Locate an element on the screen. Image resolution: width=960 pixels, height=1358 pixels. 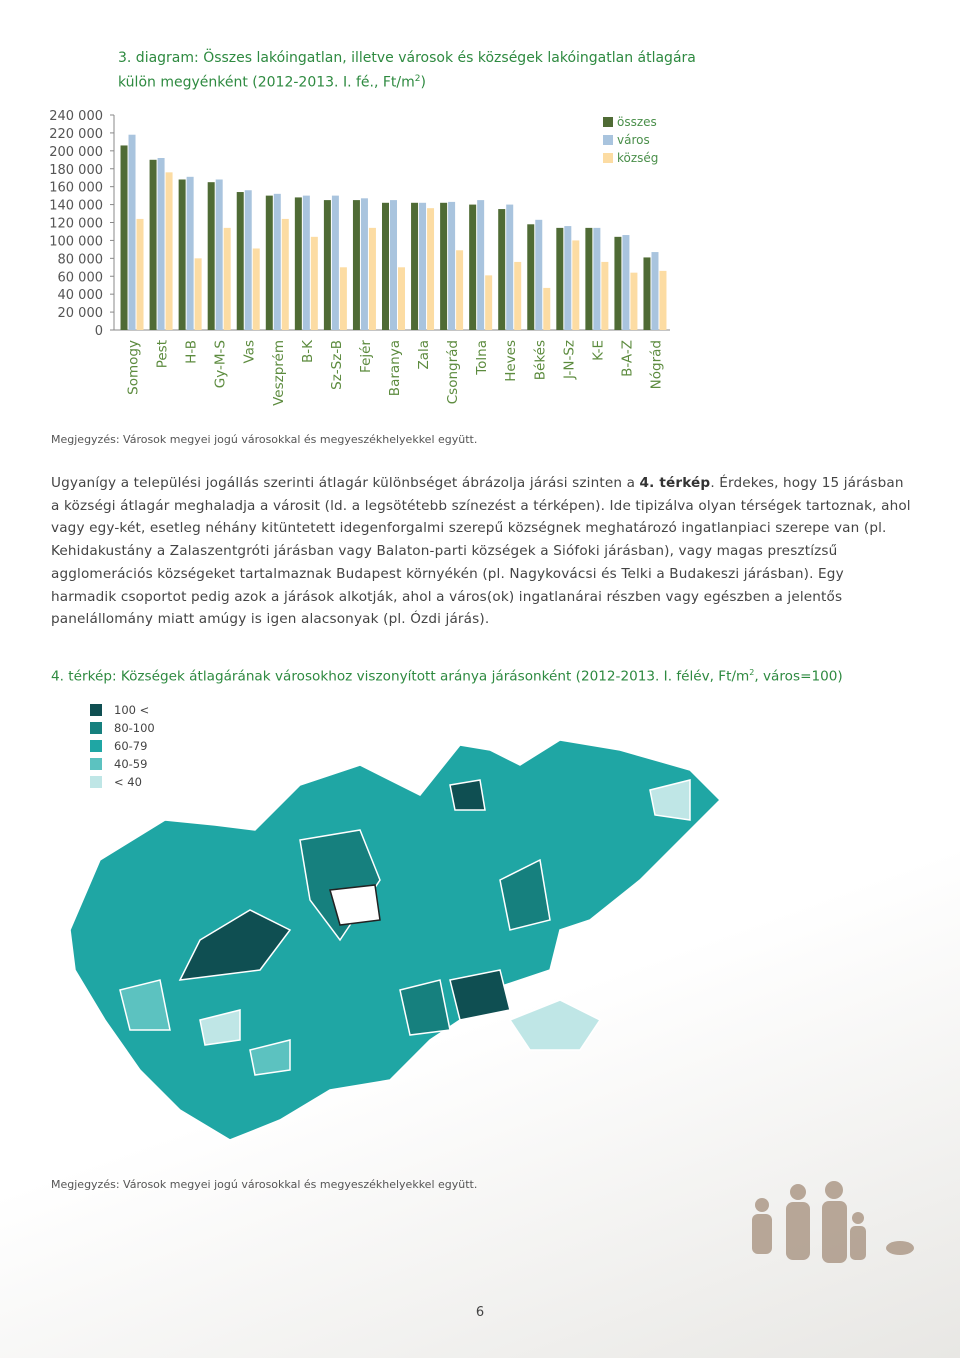
legend-label: község is located at coordinates (637, 158).